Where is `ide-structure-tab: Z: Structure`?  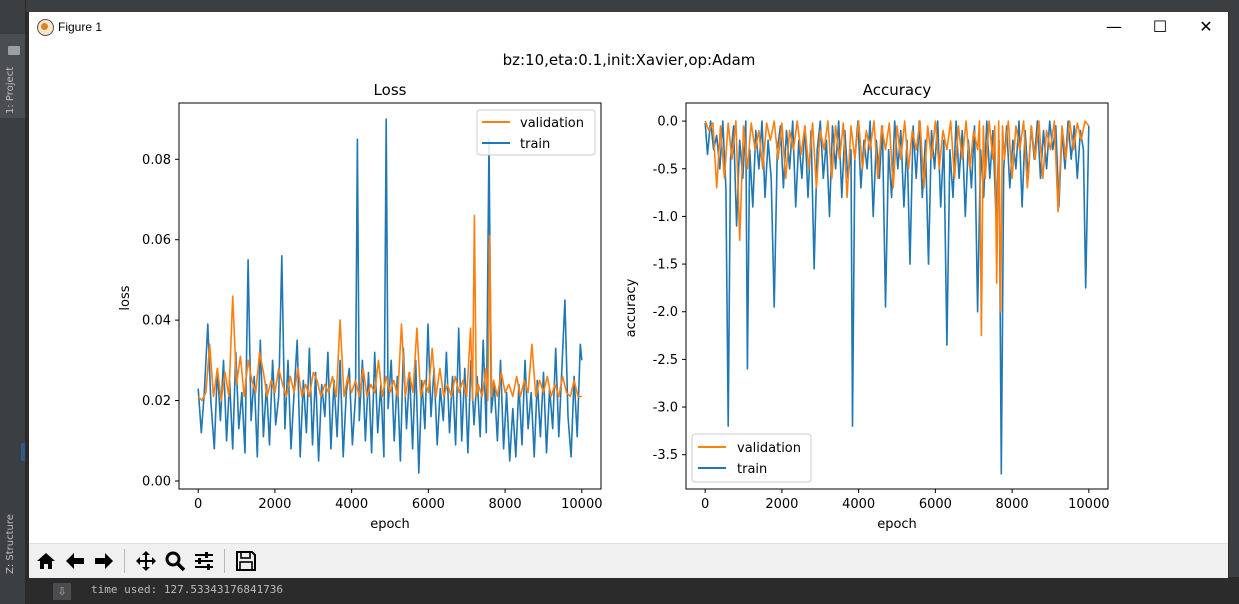
ide-structure-tab: Z: Structure is located at coordinates (12, 539).